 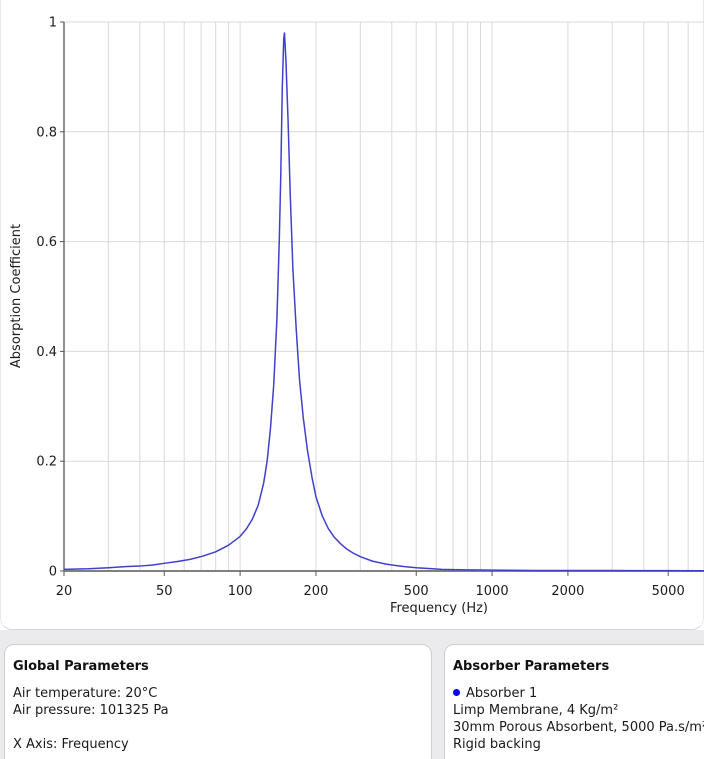 I want to click on x-tick-label: 5000, so click(x=668, y=591).